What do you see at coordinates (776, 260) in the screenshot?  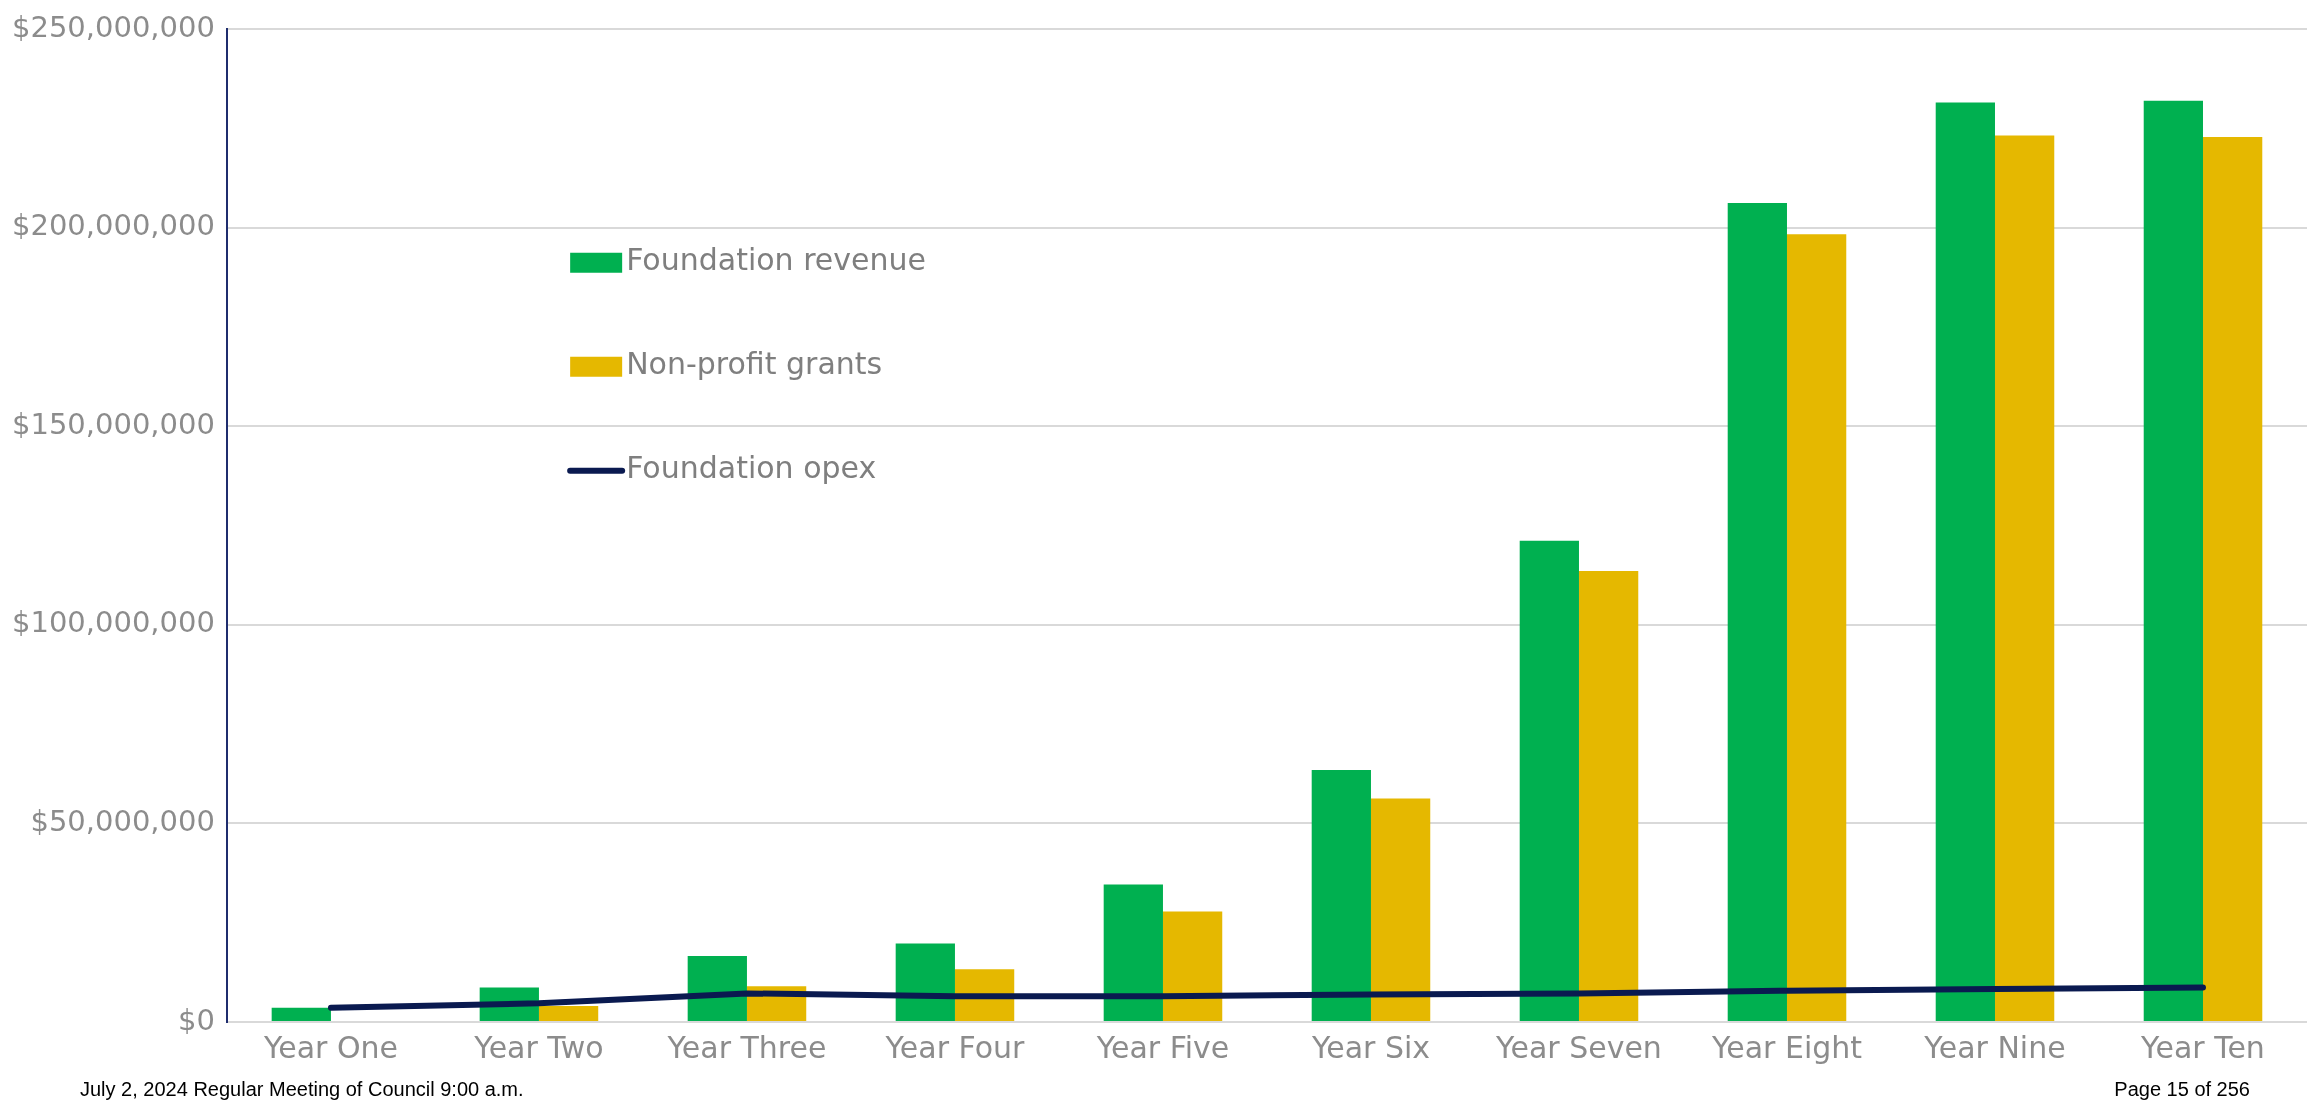 I see `legend-label: Foundation revenue` at bounding box center [776, 260].